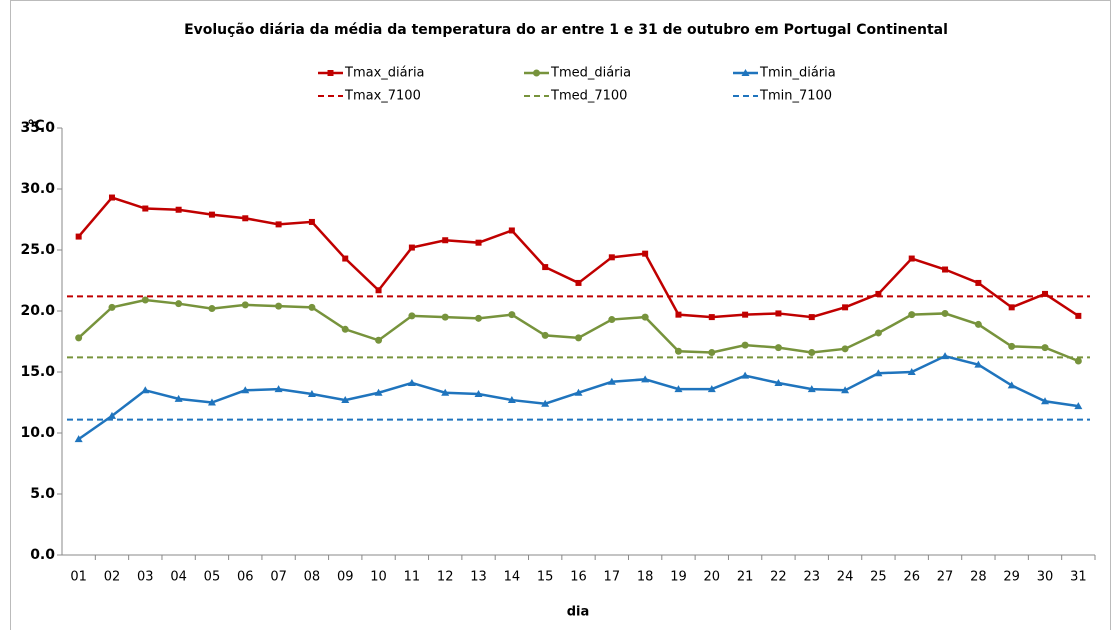 This screenshot has width=1112, height=630. Describe the element at coordinates (911, 577) in the screenshot. I see `x-tick-label: 26` at that location.